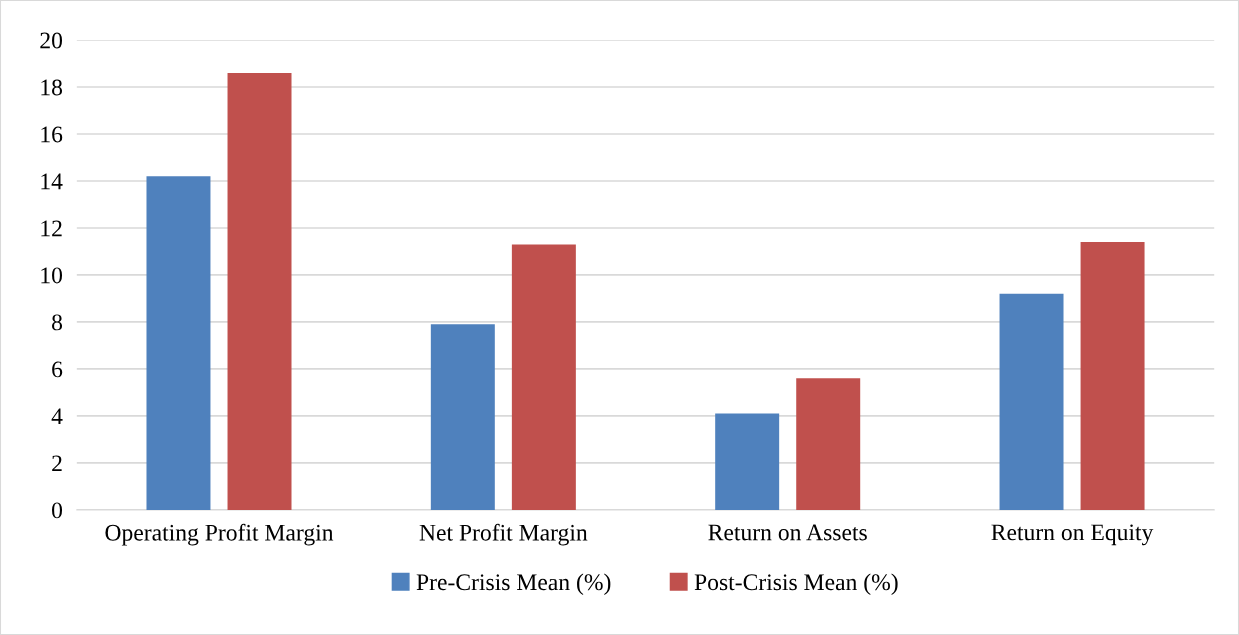 This screenshot has height=635, width=1239. What do you see at coordinates (51, 228) in the screenshot?
I see `y-tick-label: 12` at bounding box center [51, 228].